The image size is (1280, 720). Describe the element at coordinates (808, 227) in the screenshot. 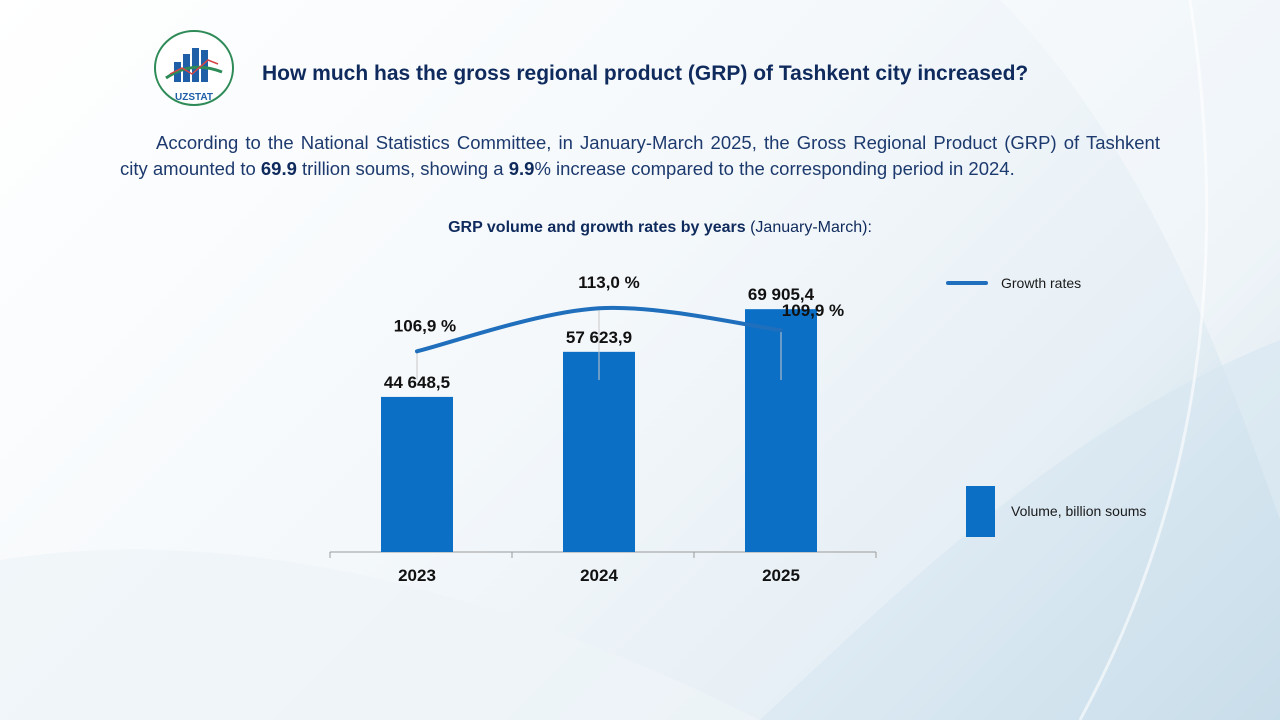

I see `chart-title-rest: (January-March):` at that location.